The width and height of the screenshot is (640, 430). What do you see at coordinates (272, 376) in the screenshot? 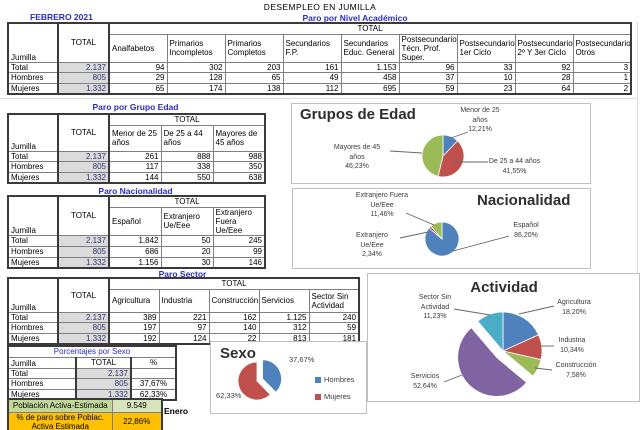
I see `pie-slice-Hombres` at bounding box center [272, 376].